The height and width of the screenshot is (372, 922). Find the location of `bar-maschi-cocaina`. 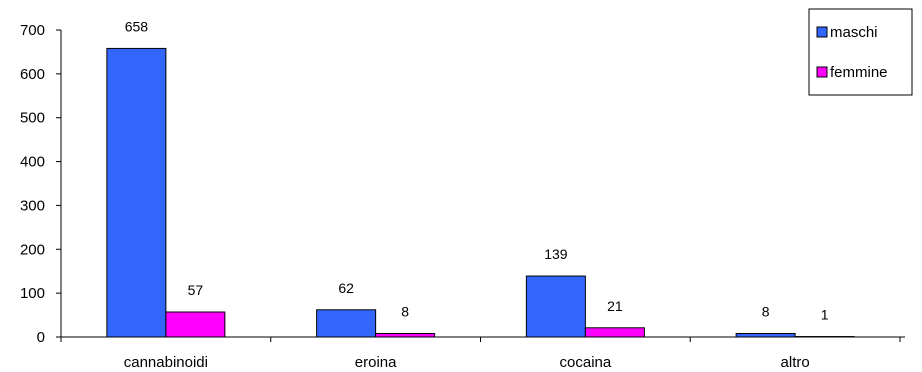

bar-maschi-cocaina is located at coordinates (555, 306).